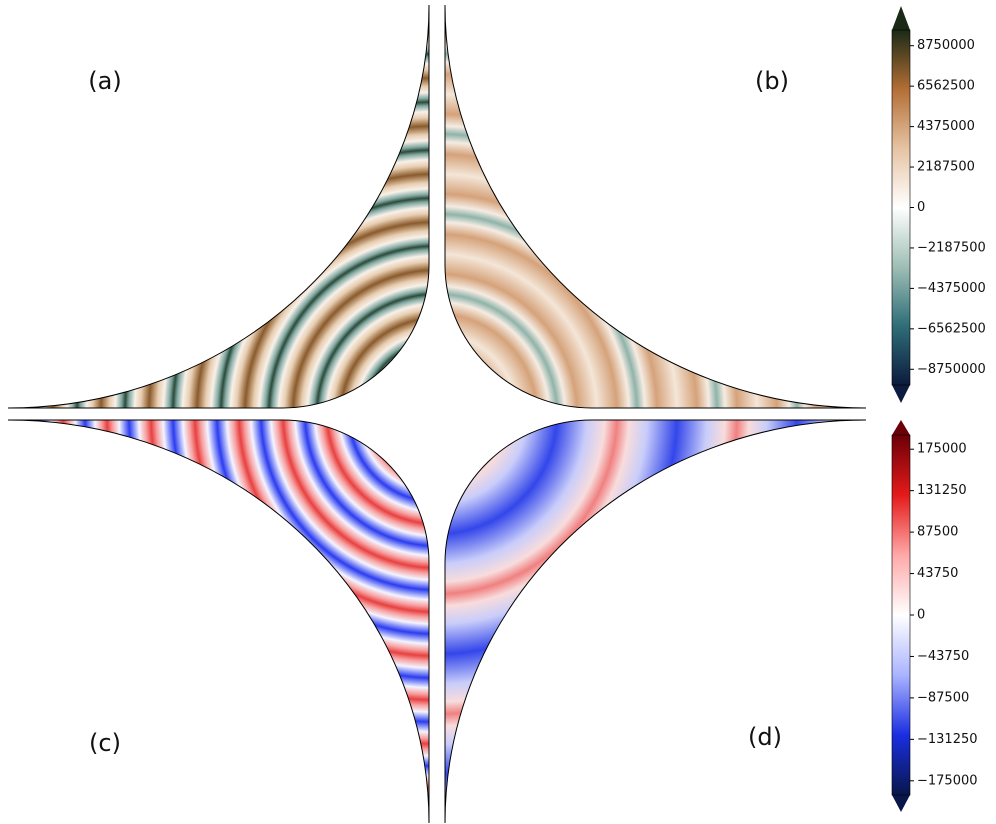  What do you see at coordinates (937, 532) in the screenshot?
I see `colorbar-tick-label: 87500` at bounding box center [937, 532].